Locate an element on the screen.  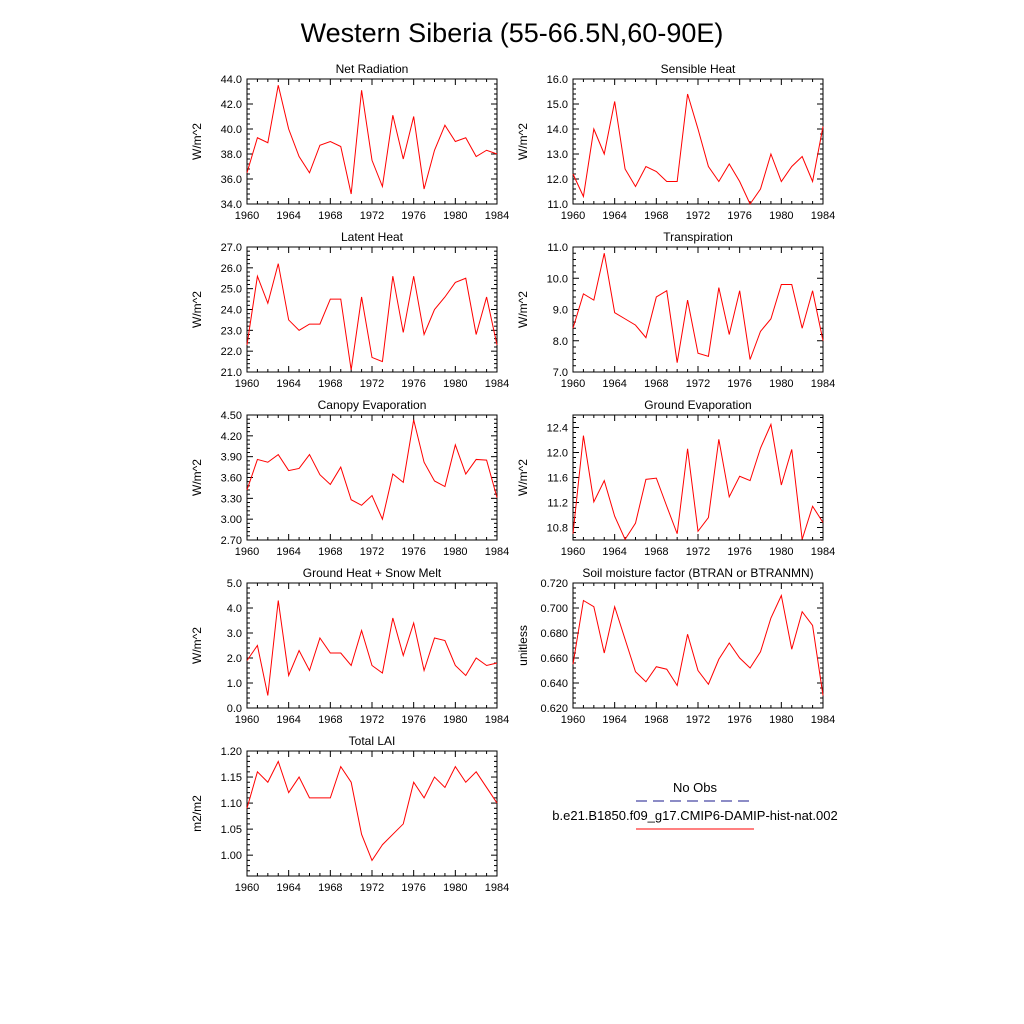
y-tick-label: 3.90 is located at coordinates (231, 458).